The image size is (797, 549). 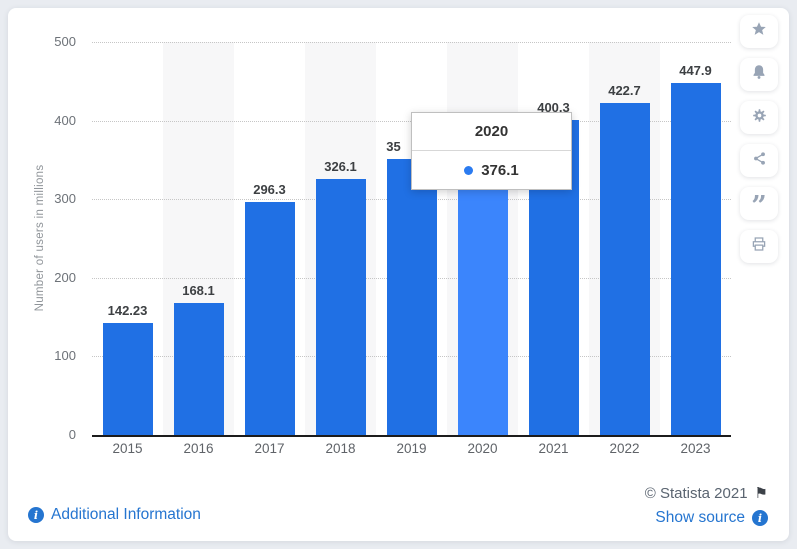 I want to click on bar-2015, so click(x=127, y=379).